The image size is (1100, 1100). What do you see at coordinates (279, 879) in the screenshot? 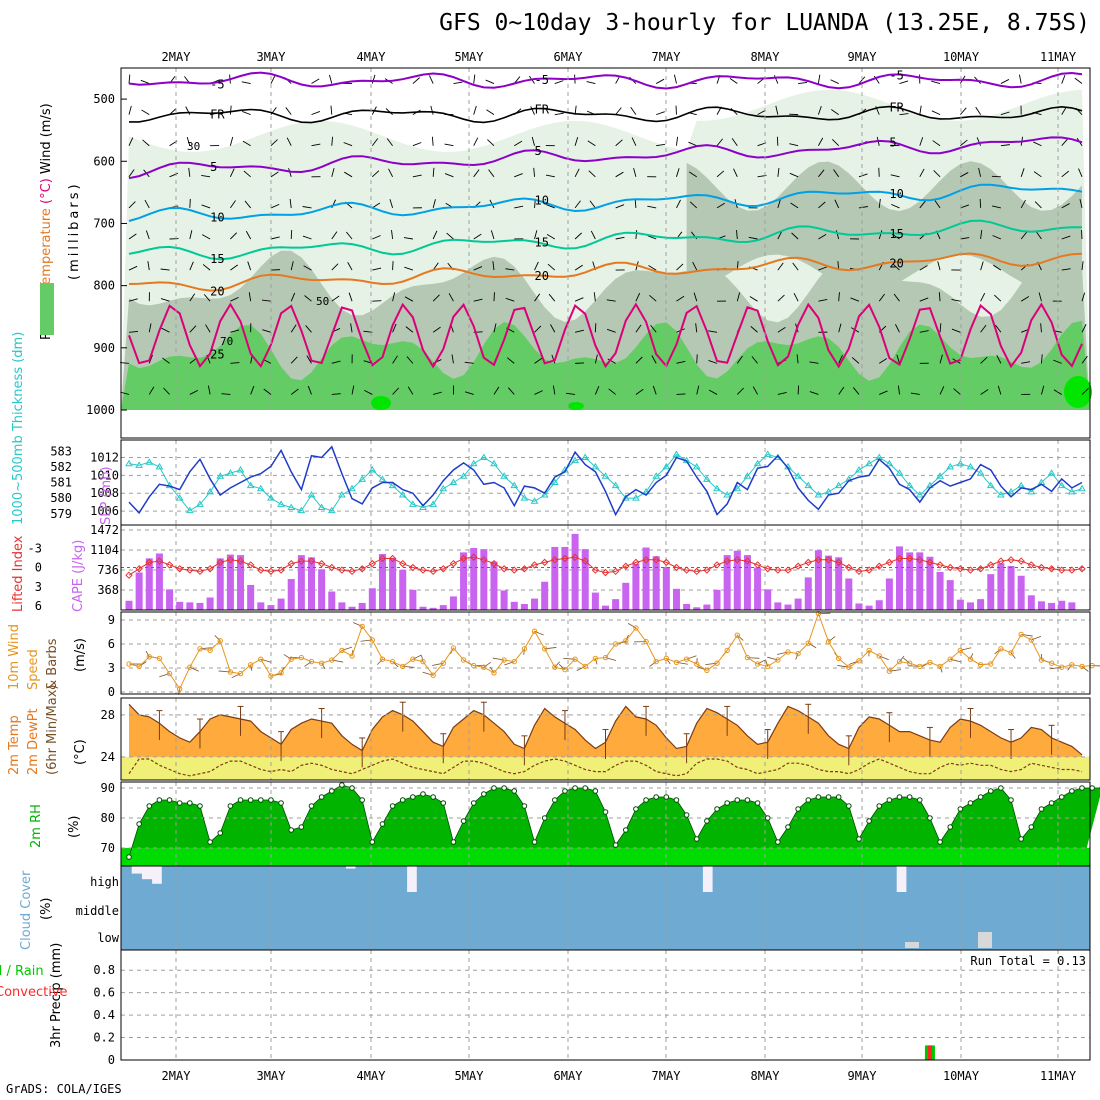
I see `cloud-high-bar` at bounding box center [279, 879].